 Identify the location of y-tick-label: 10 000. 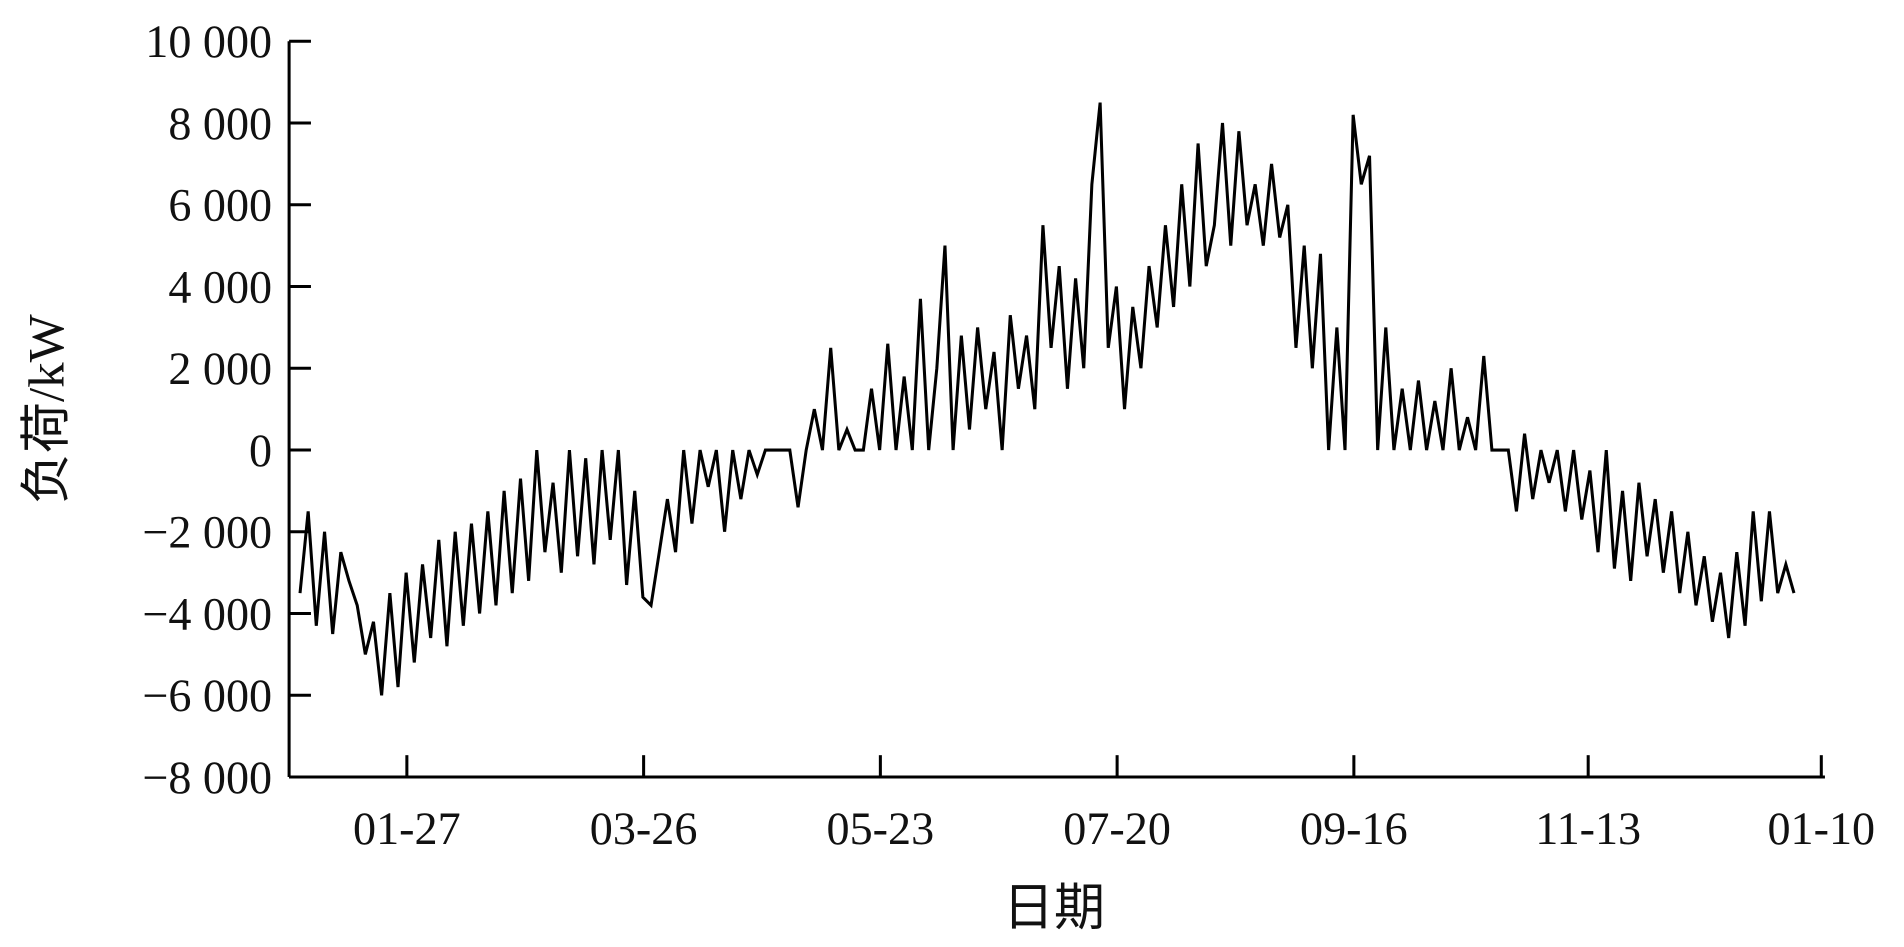
(208, 41).